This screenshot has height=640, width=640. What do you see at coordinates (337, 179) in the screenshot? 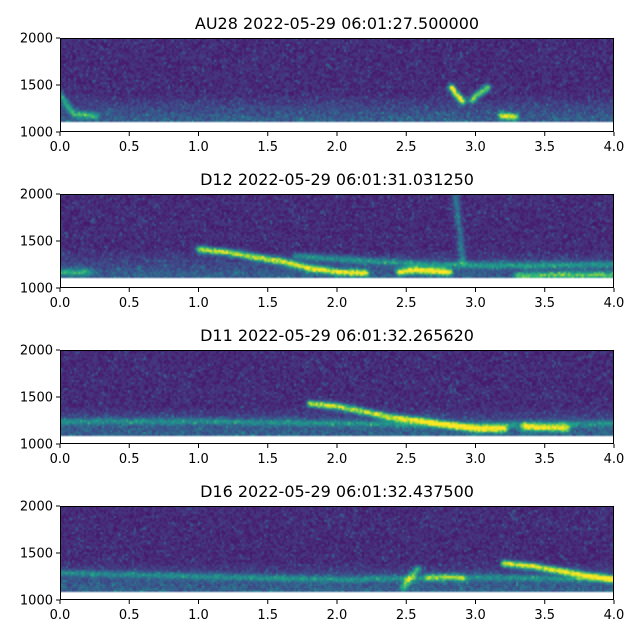
I see `panel-title: D12 2022-05-29 06:01:31.031250` at bounding box center [337, 179].